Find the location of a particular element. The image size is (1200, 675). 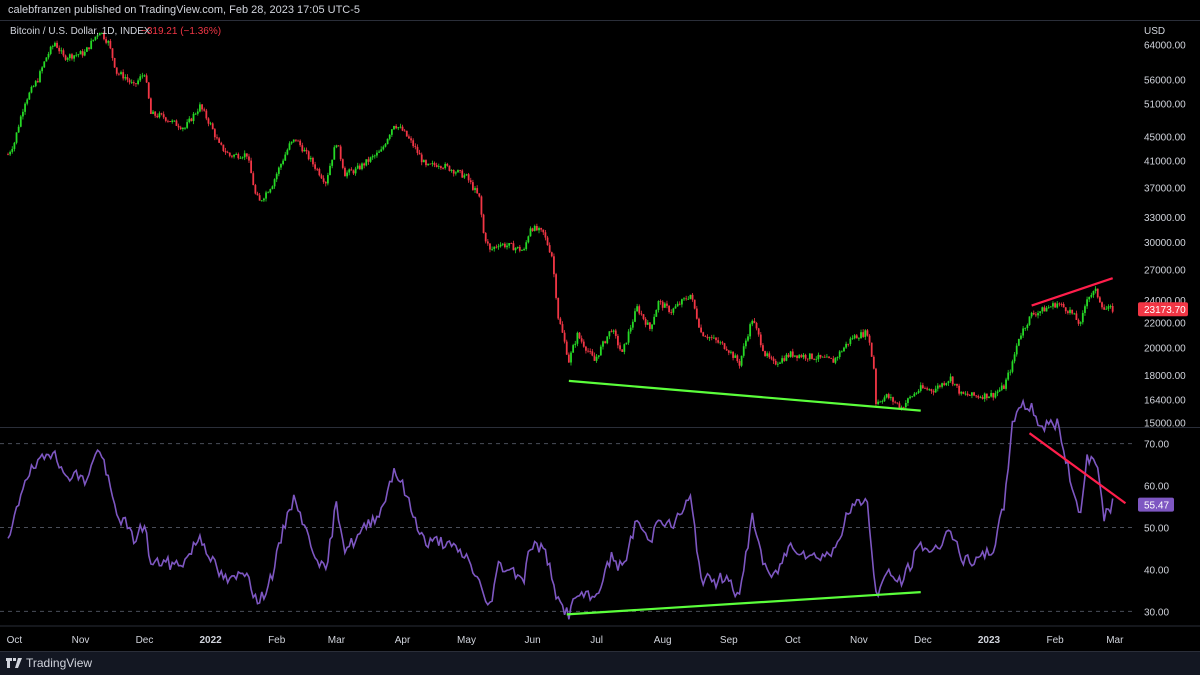

price-tick-label: 27000.00 is located at coordinates (1165, 270).